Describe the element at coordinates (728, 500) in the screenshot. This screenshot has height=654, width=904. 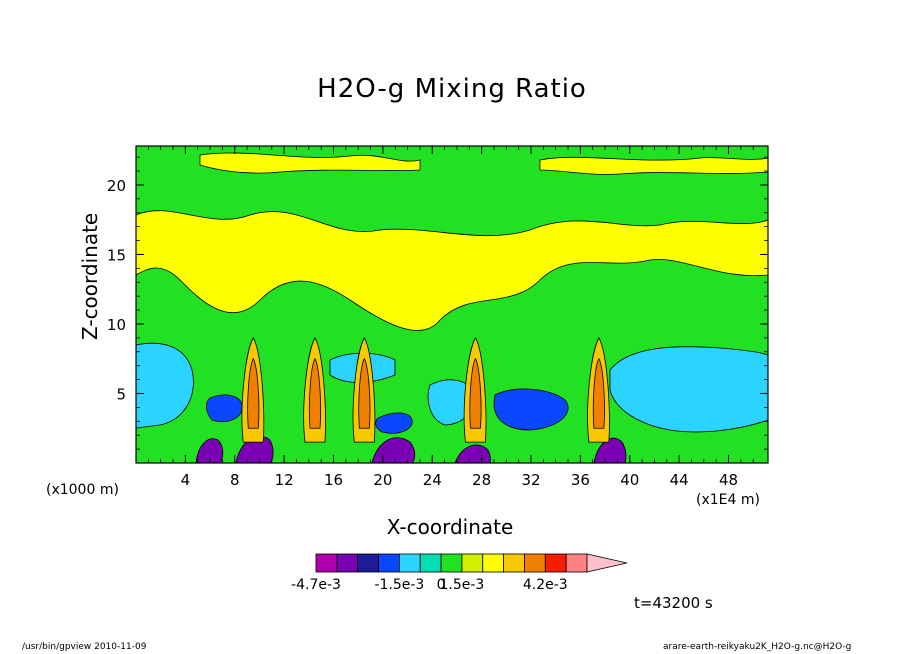
I see `x-unit-label: (x1E4 m)` at that location.